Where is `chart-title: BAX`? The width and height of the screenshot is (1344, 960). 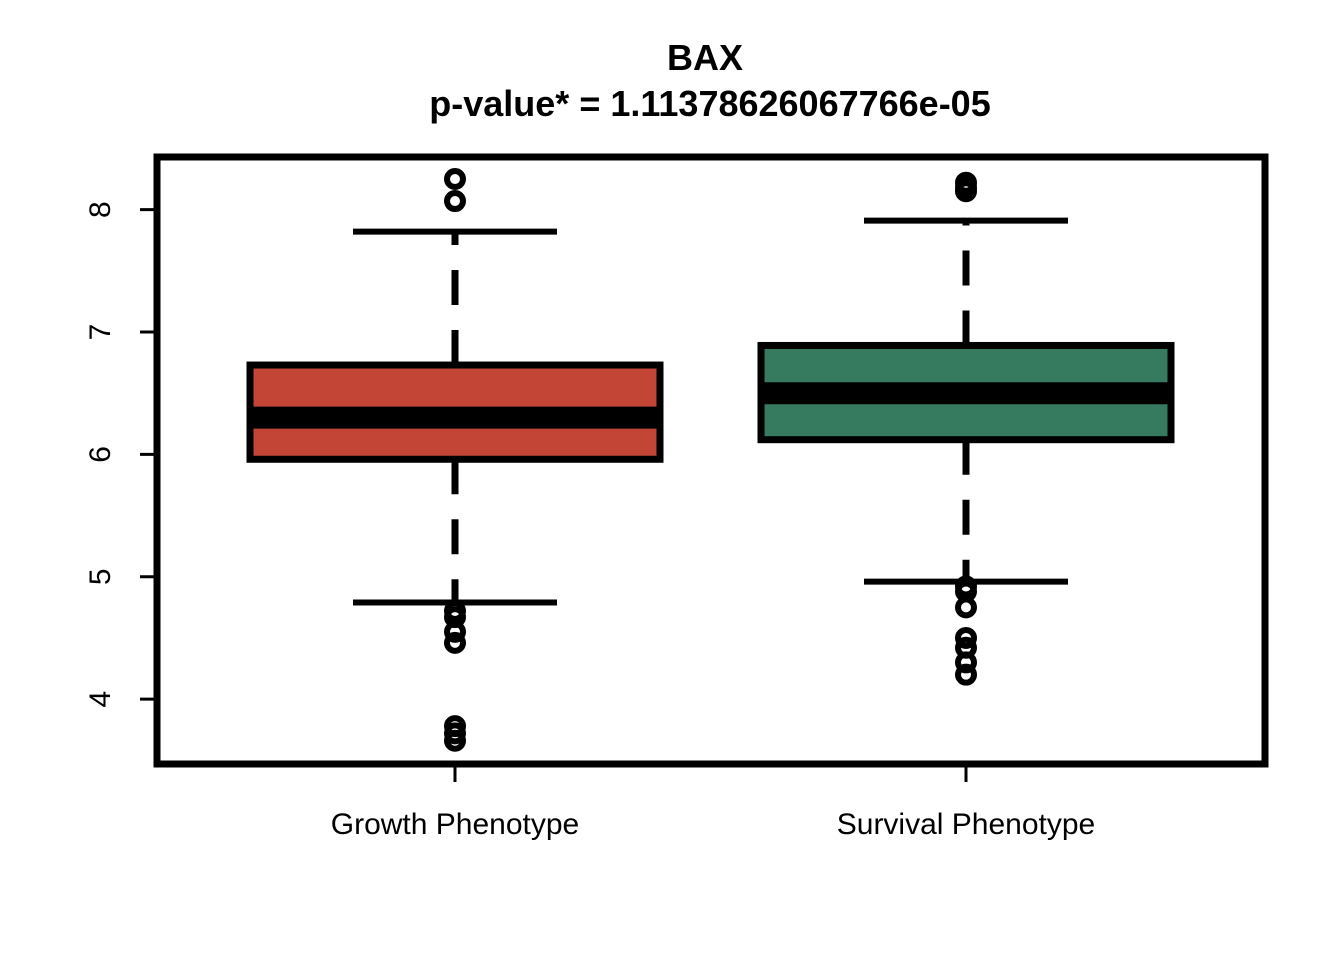
chart-title: BAX is located at coordinates (705, 57).